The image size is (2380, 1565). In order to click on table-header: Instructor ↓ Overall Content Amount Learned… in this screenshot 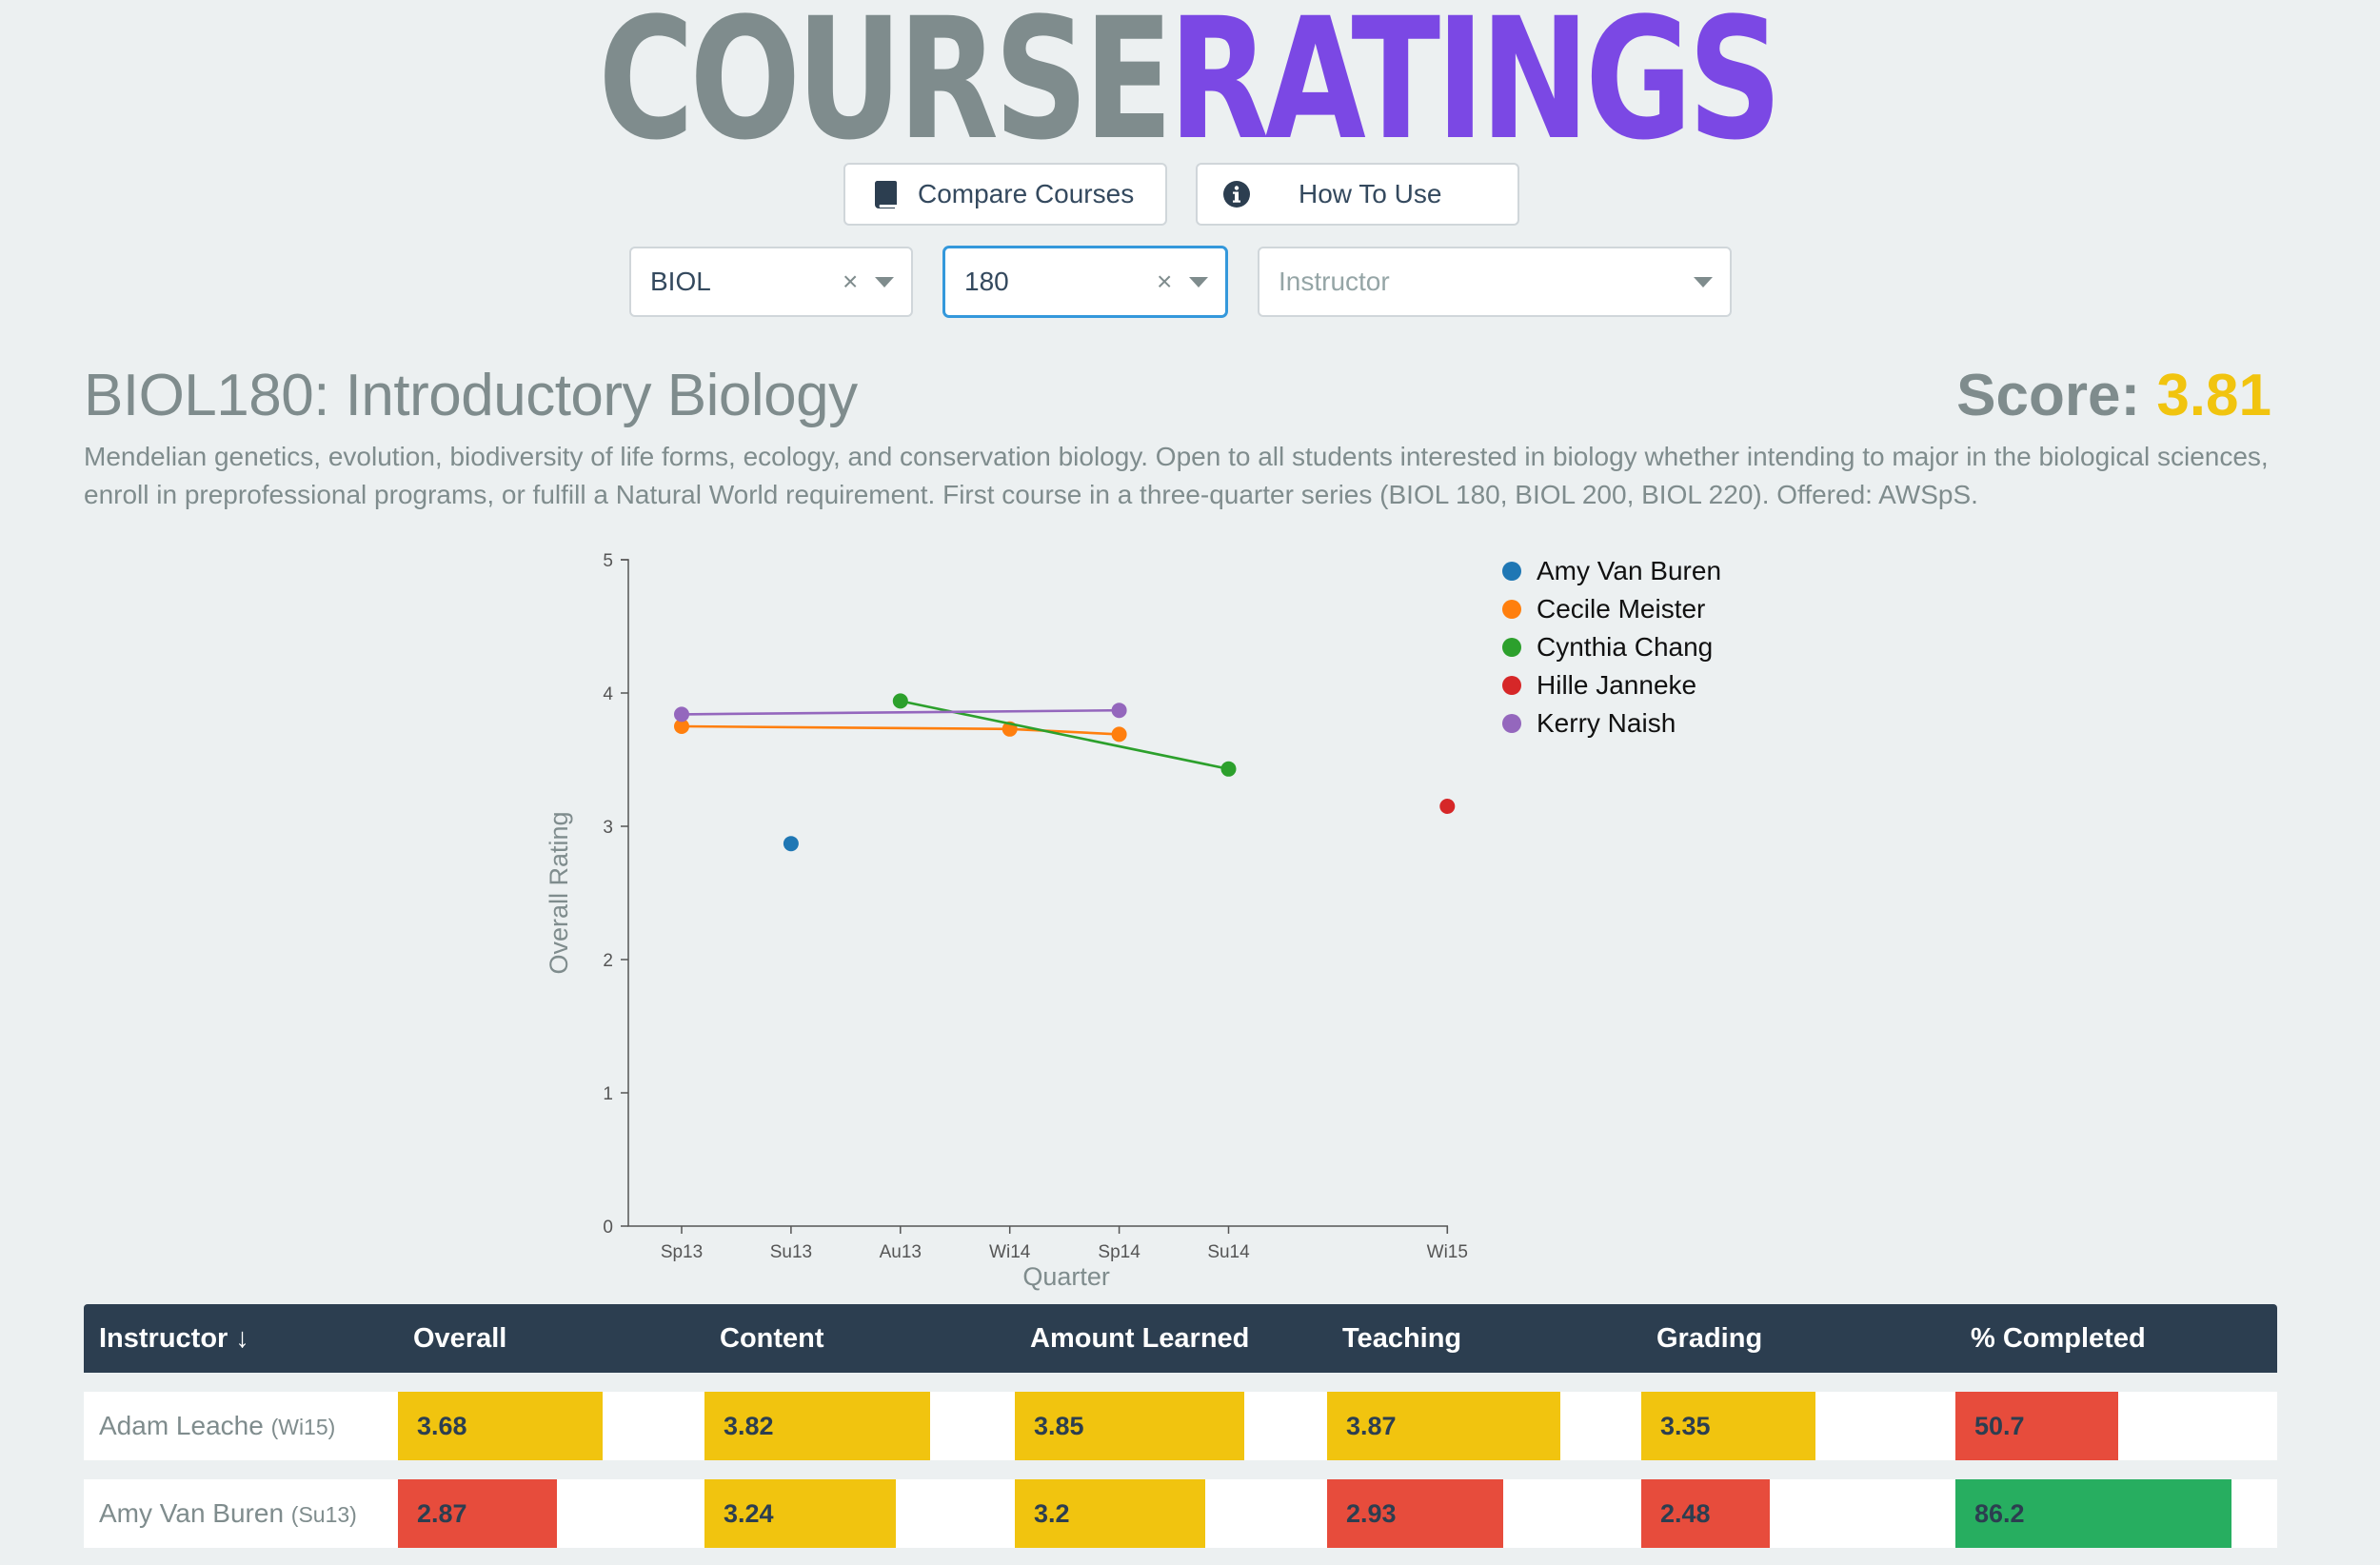, I will do `click(1180, 1338)`.